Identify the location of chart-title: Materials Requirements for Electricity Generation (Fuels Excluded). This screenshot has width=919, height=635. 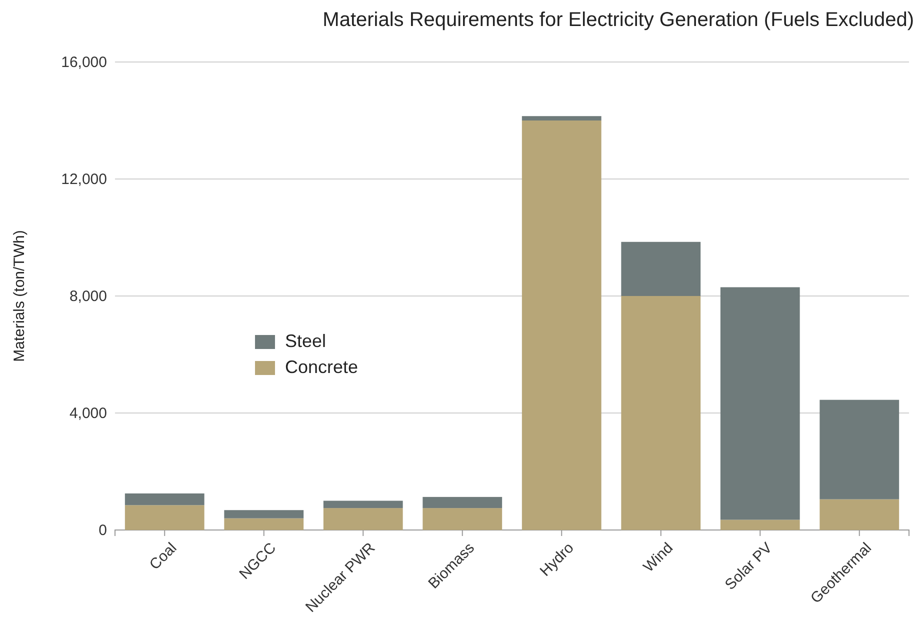
(618, 20).